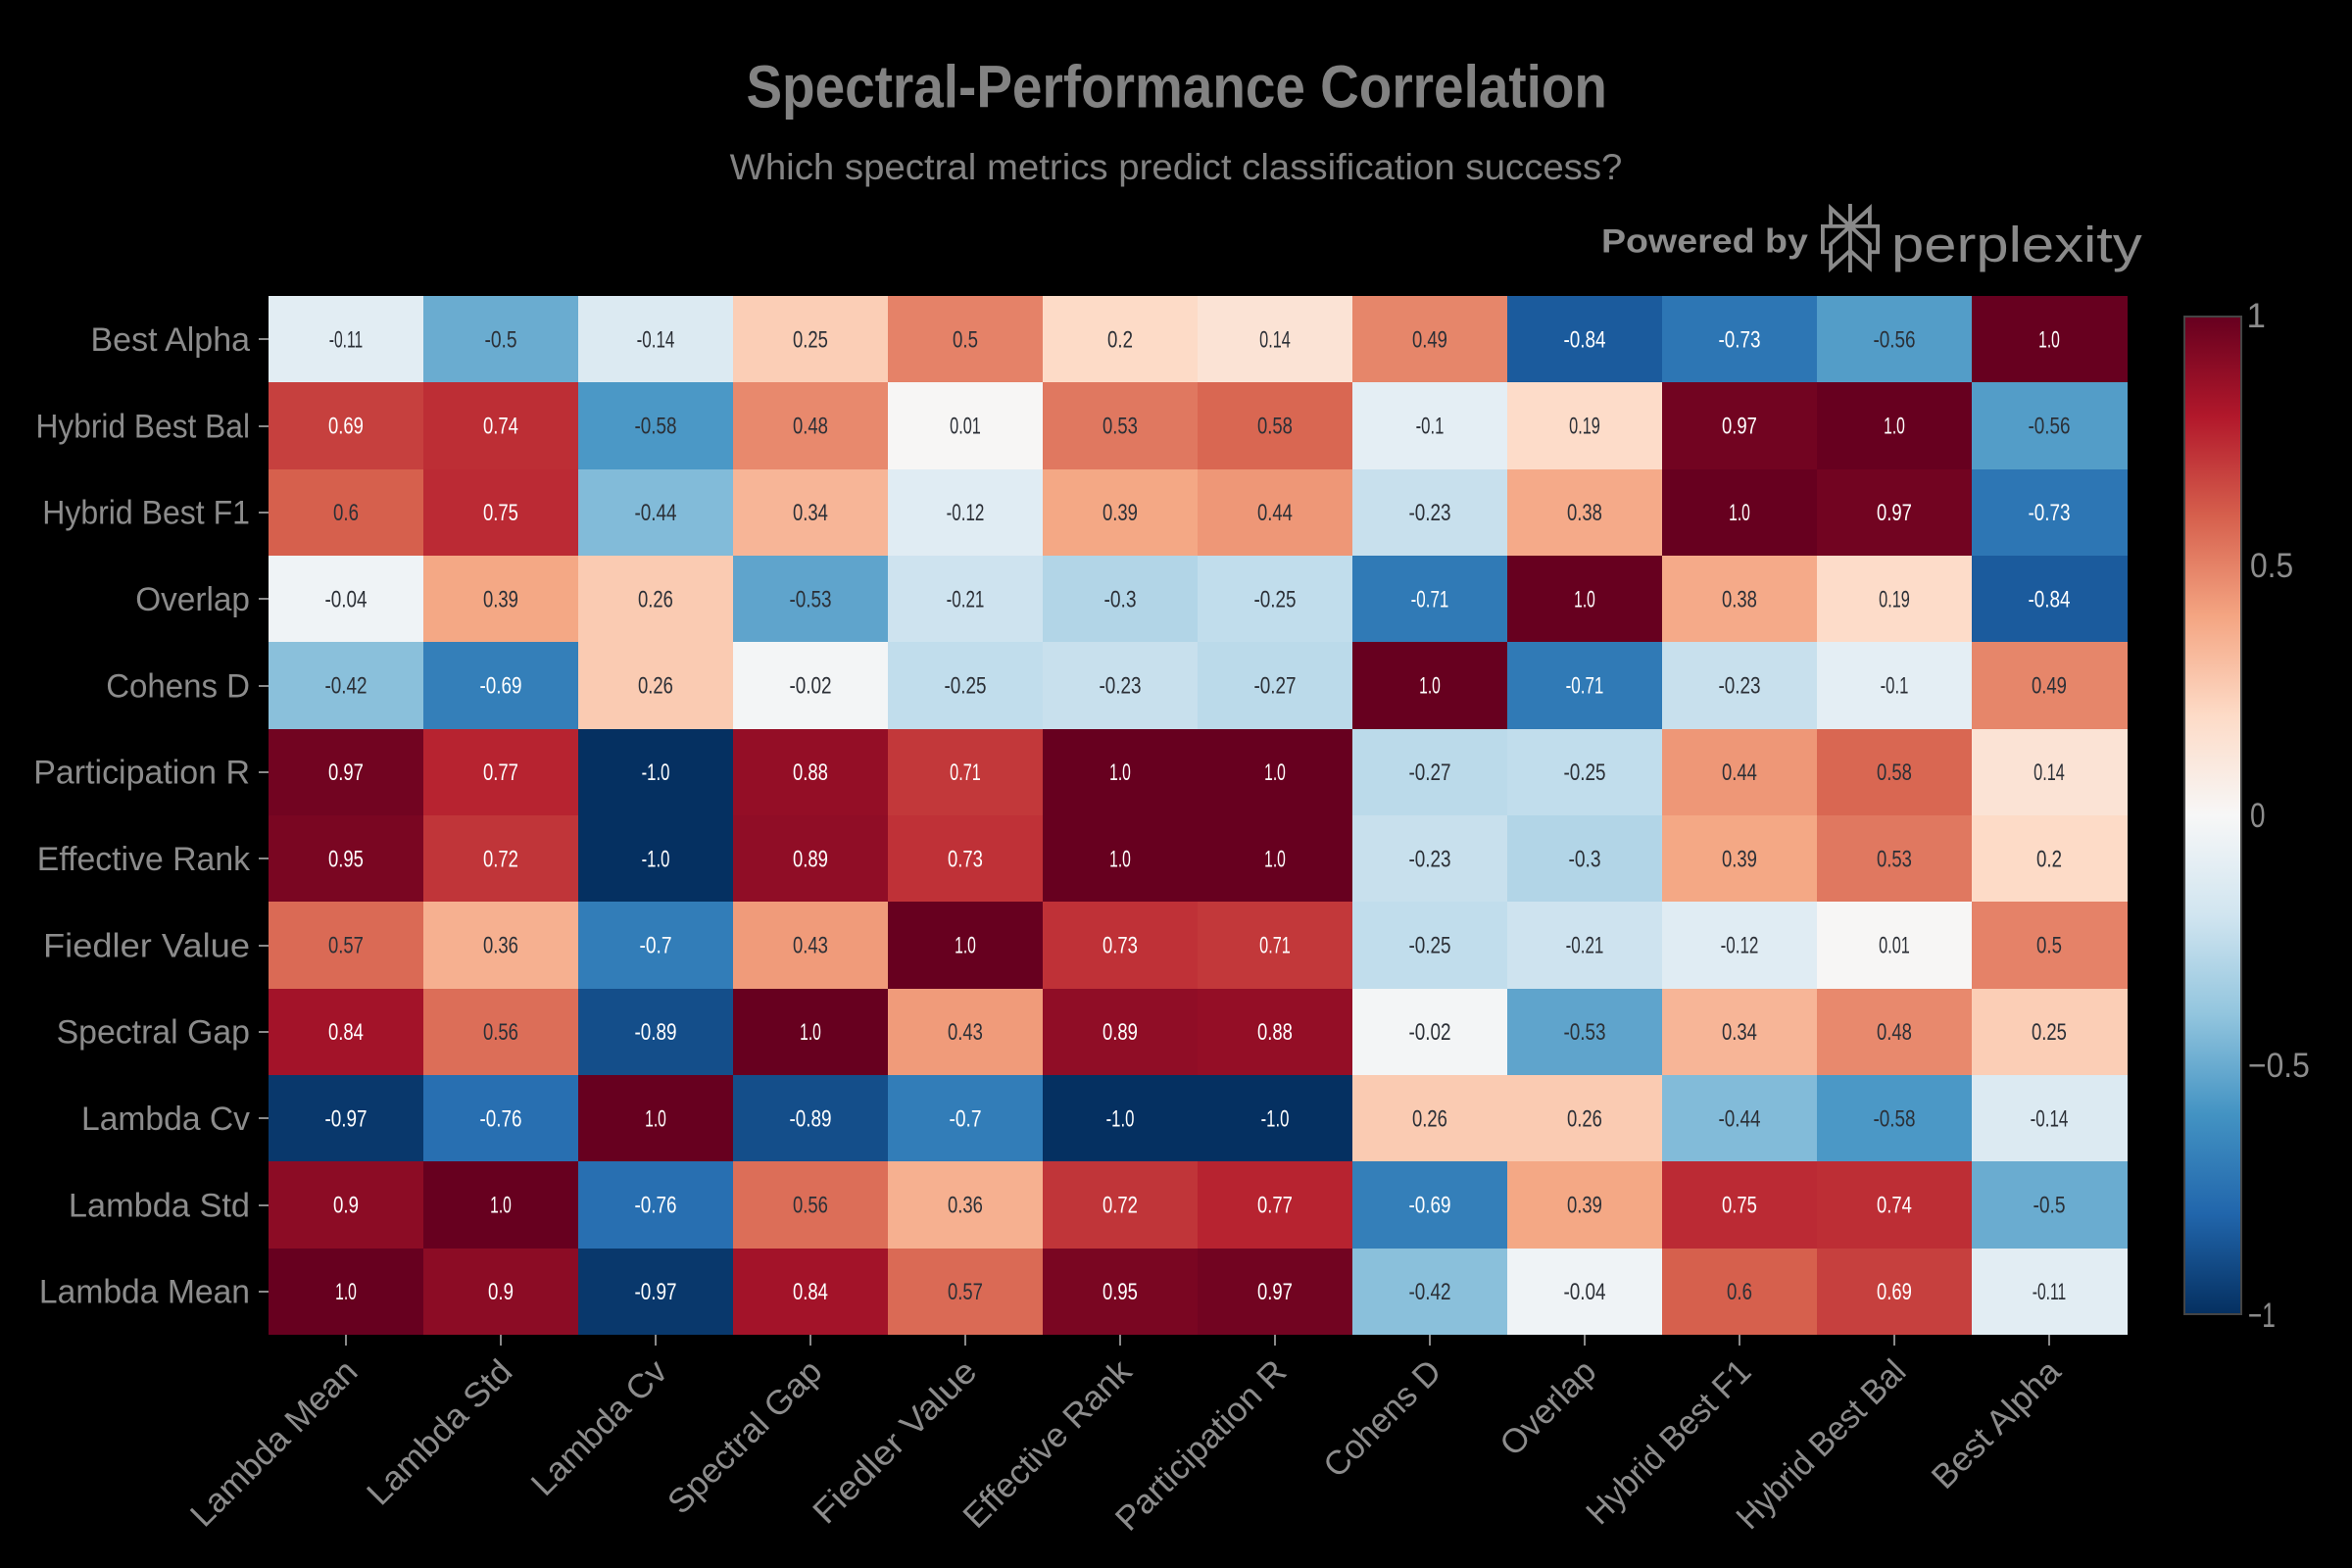  What do you see at coordinates (2049, 1032) in the screenshot?
I see `svg-text: 0.25` at bounding box center [2049, 1032].